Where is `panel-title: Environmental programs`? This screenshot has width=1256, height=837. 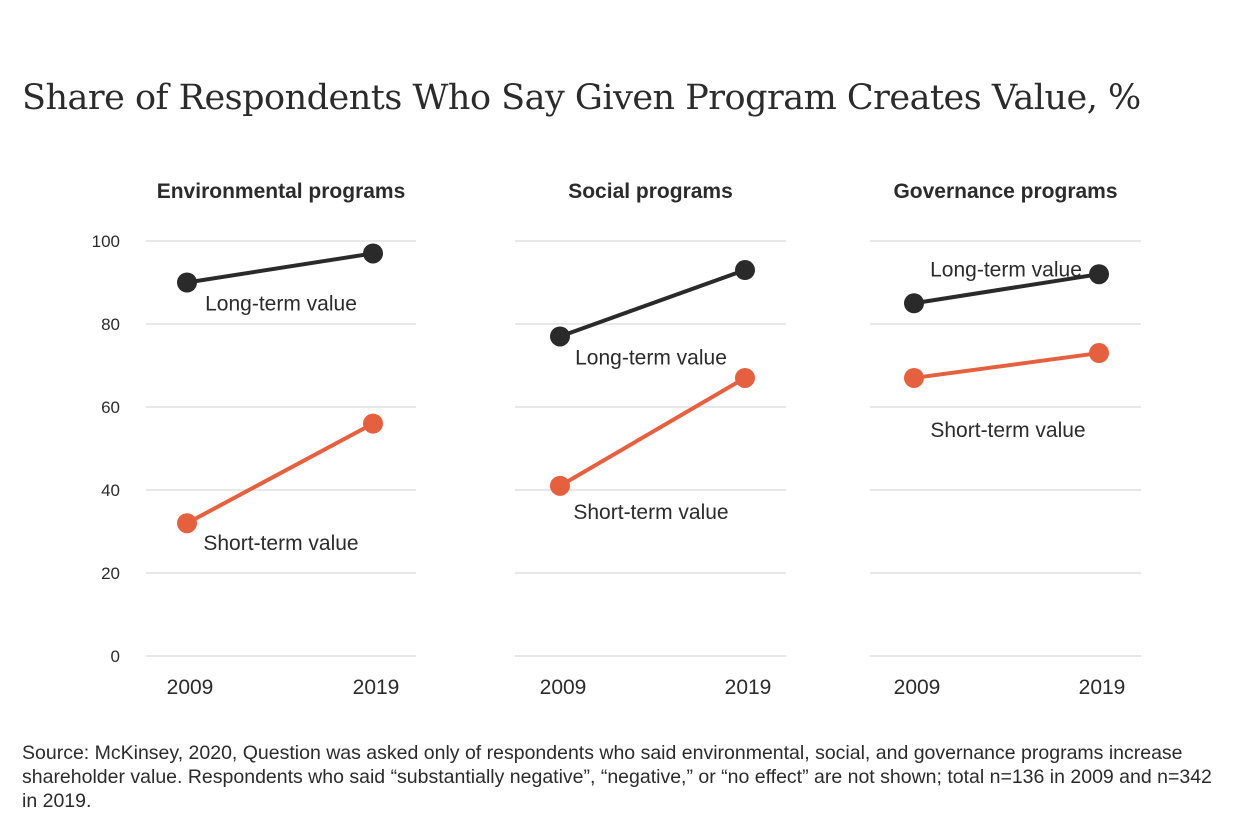 panel-title: Environmental programs is located at coordinates (281, 191).